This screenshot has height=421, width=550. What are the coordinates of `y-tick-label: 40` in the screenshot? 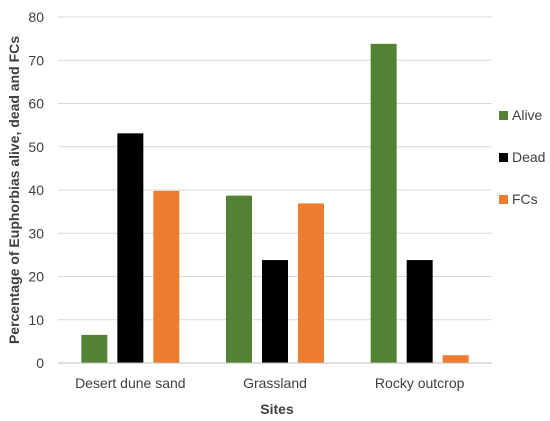 It's located at (36, 190).